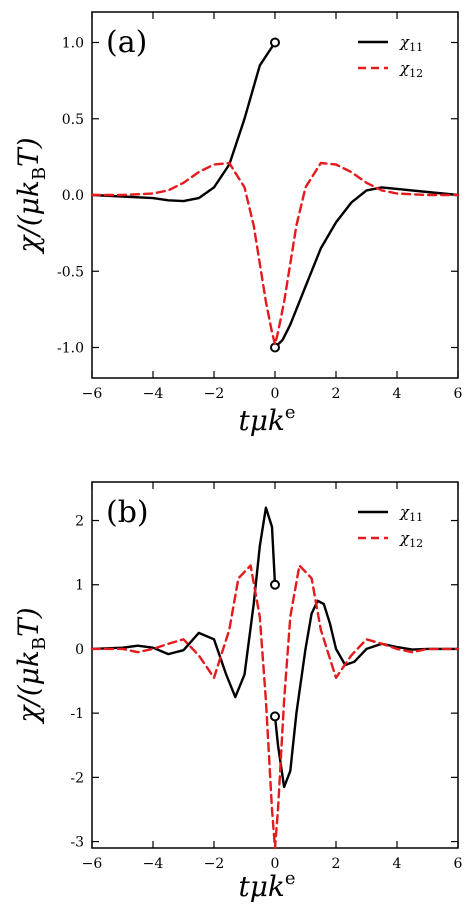  Describe the element at coordinates (70, 272) in the screenshot. I see `y-tick-label: -0.5` at that location.